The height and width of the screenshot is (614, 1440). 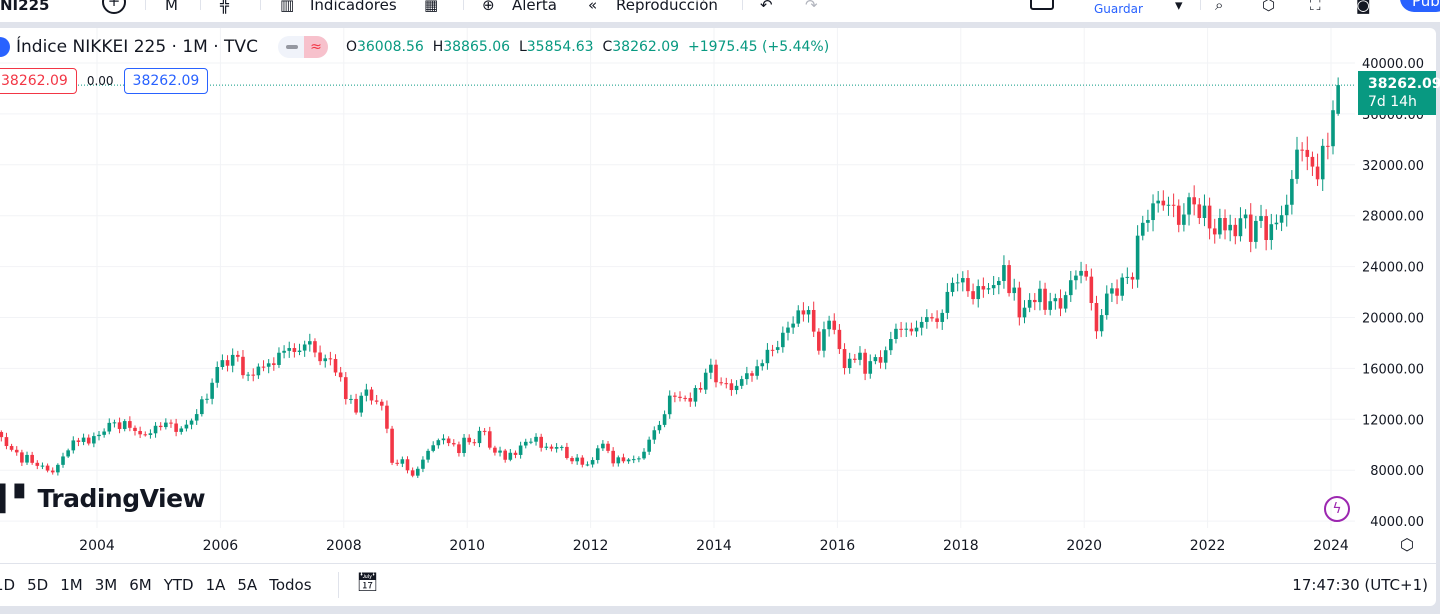 I want to click on camera-icon: ◙, so click(x=1363, y=7).